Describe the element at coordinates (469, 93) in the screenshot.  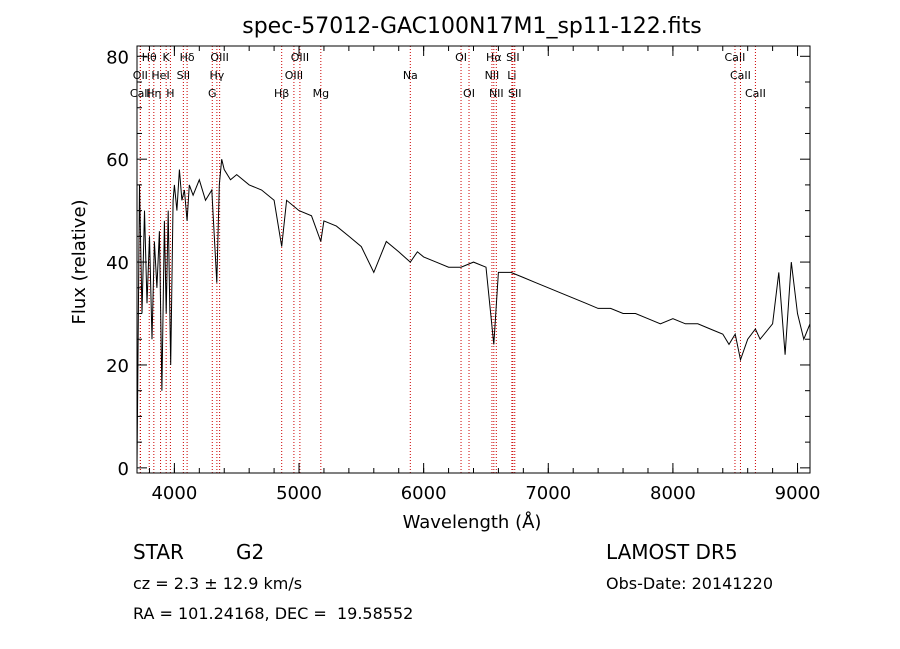
I see `line-label-18: OI` at that location.